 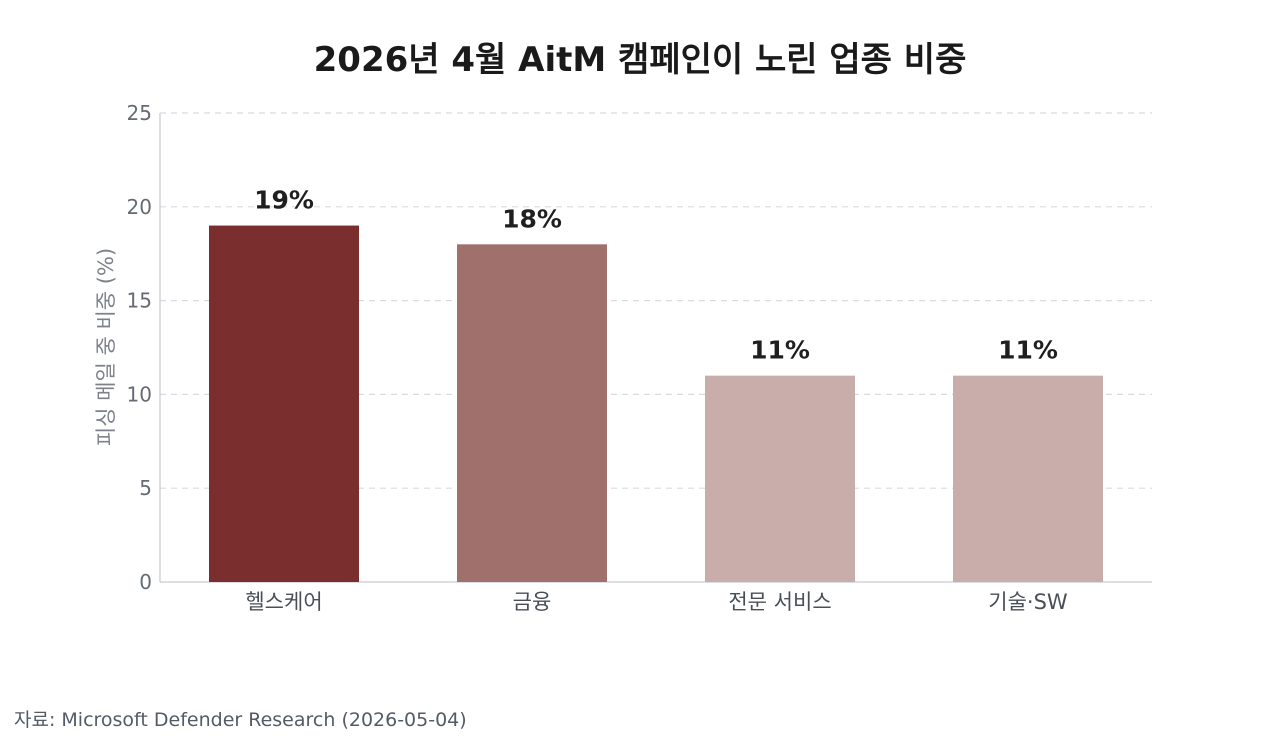 What do you see at coordinates (139, 394) in the screenshot?
I see `y-tick-label: 10` at bounding box center [139, 394].